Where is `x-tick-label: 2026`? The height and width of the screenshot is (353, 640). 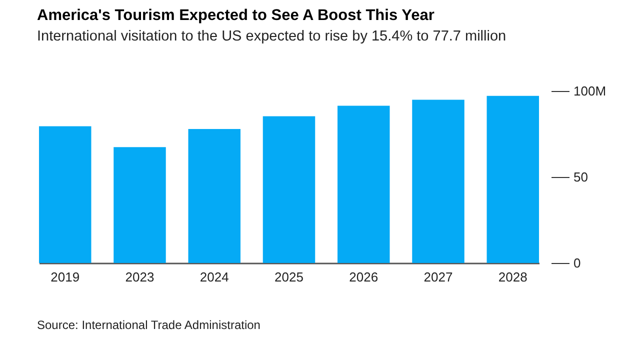 x-tick-label: 2026 is located at coordinates (363, 277).